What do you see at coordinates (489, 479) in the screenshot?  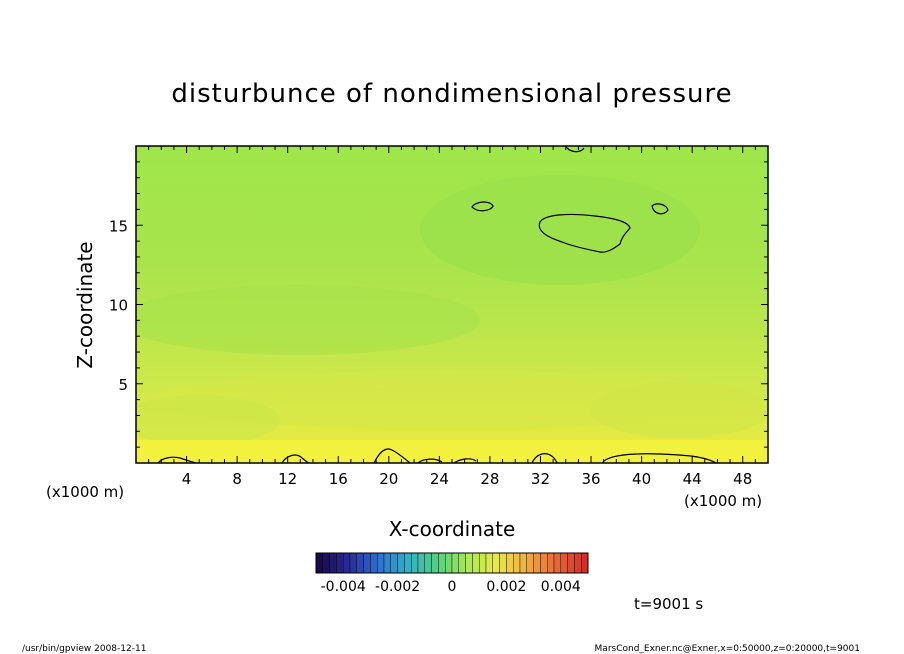 I see `x-tick-label: 28` at bounding box center [489, 479].